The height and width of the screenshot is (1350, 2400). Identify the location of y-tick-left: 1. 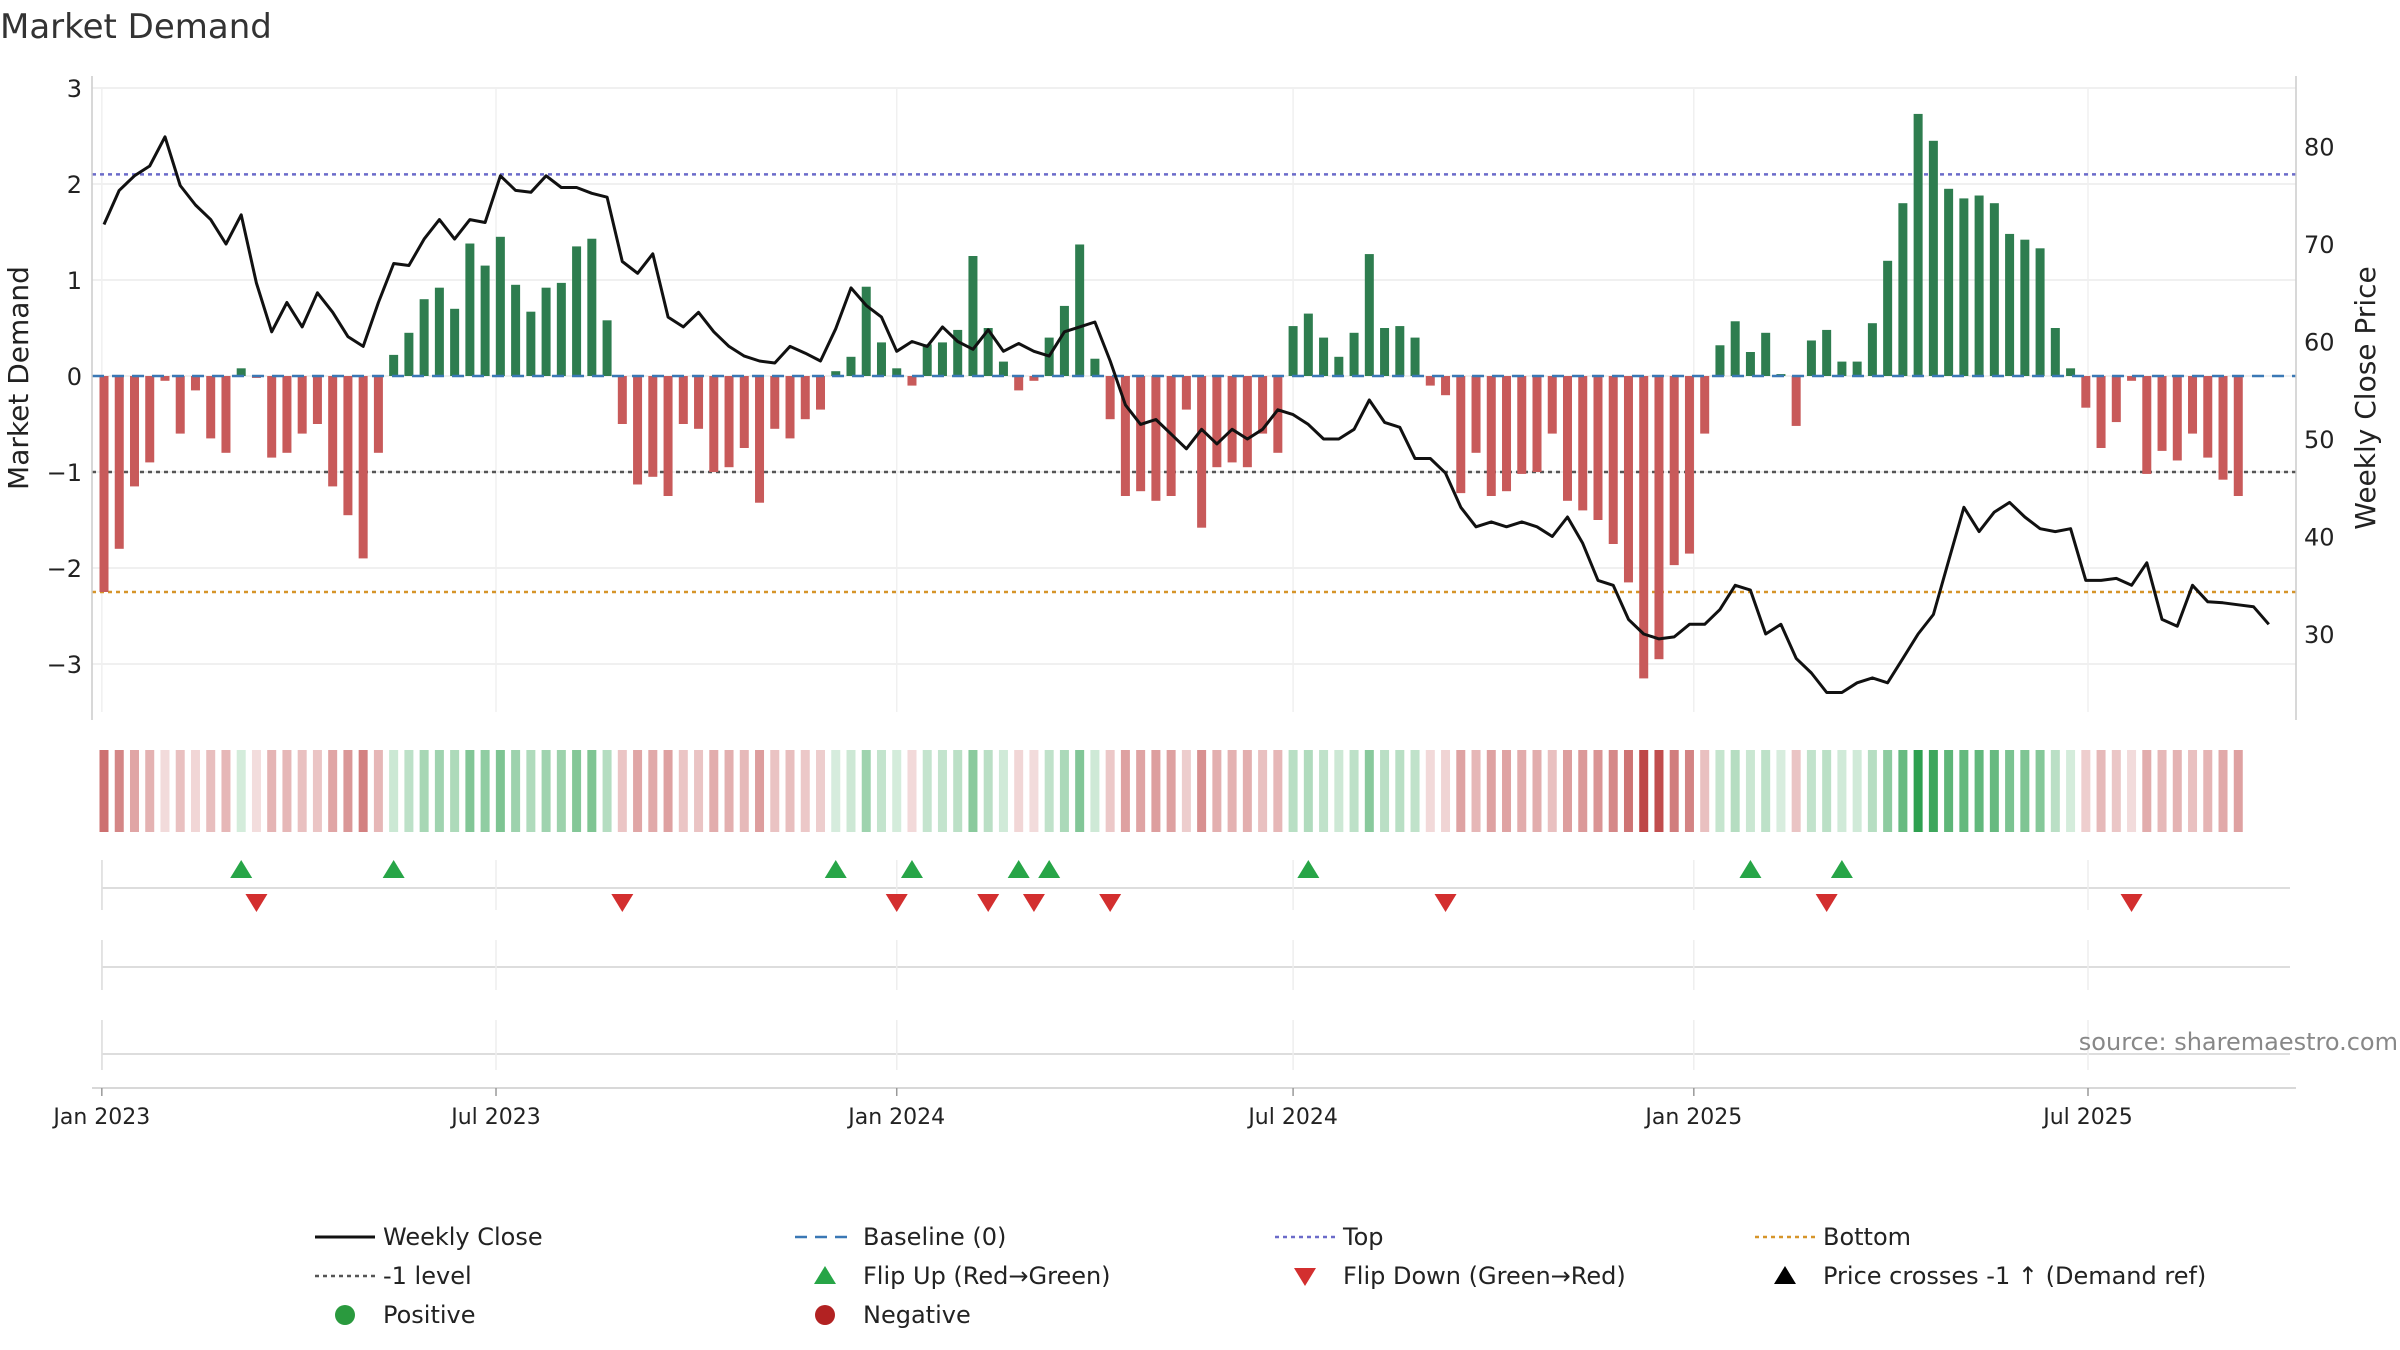
(74, 281).